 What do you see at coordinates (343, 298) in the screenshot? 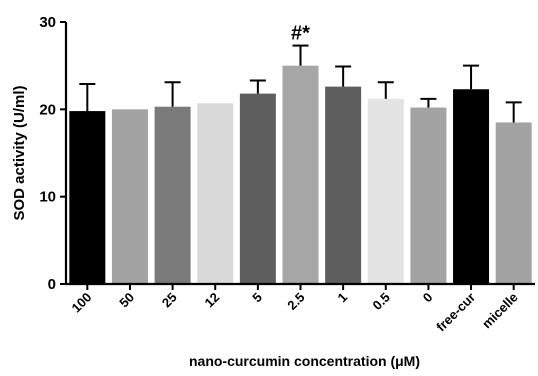
I see `x-tick-label: 1` at bounding box center [343, 298].